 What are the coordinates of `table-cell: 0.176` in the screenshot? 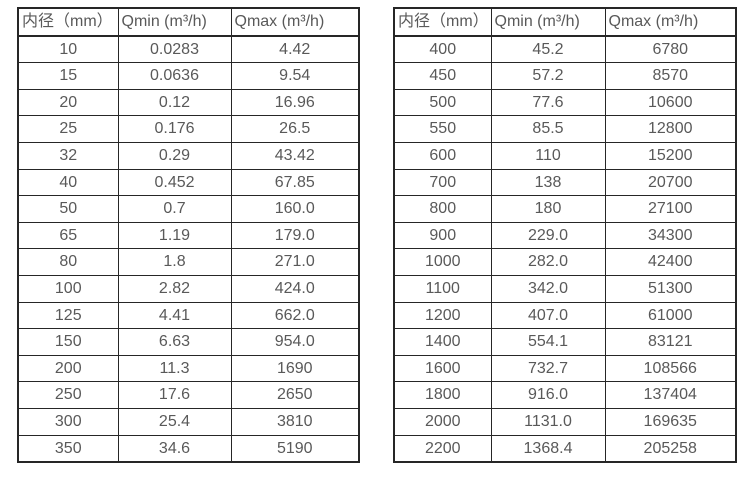 It's located at (174, 129).